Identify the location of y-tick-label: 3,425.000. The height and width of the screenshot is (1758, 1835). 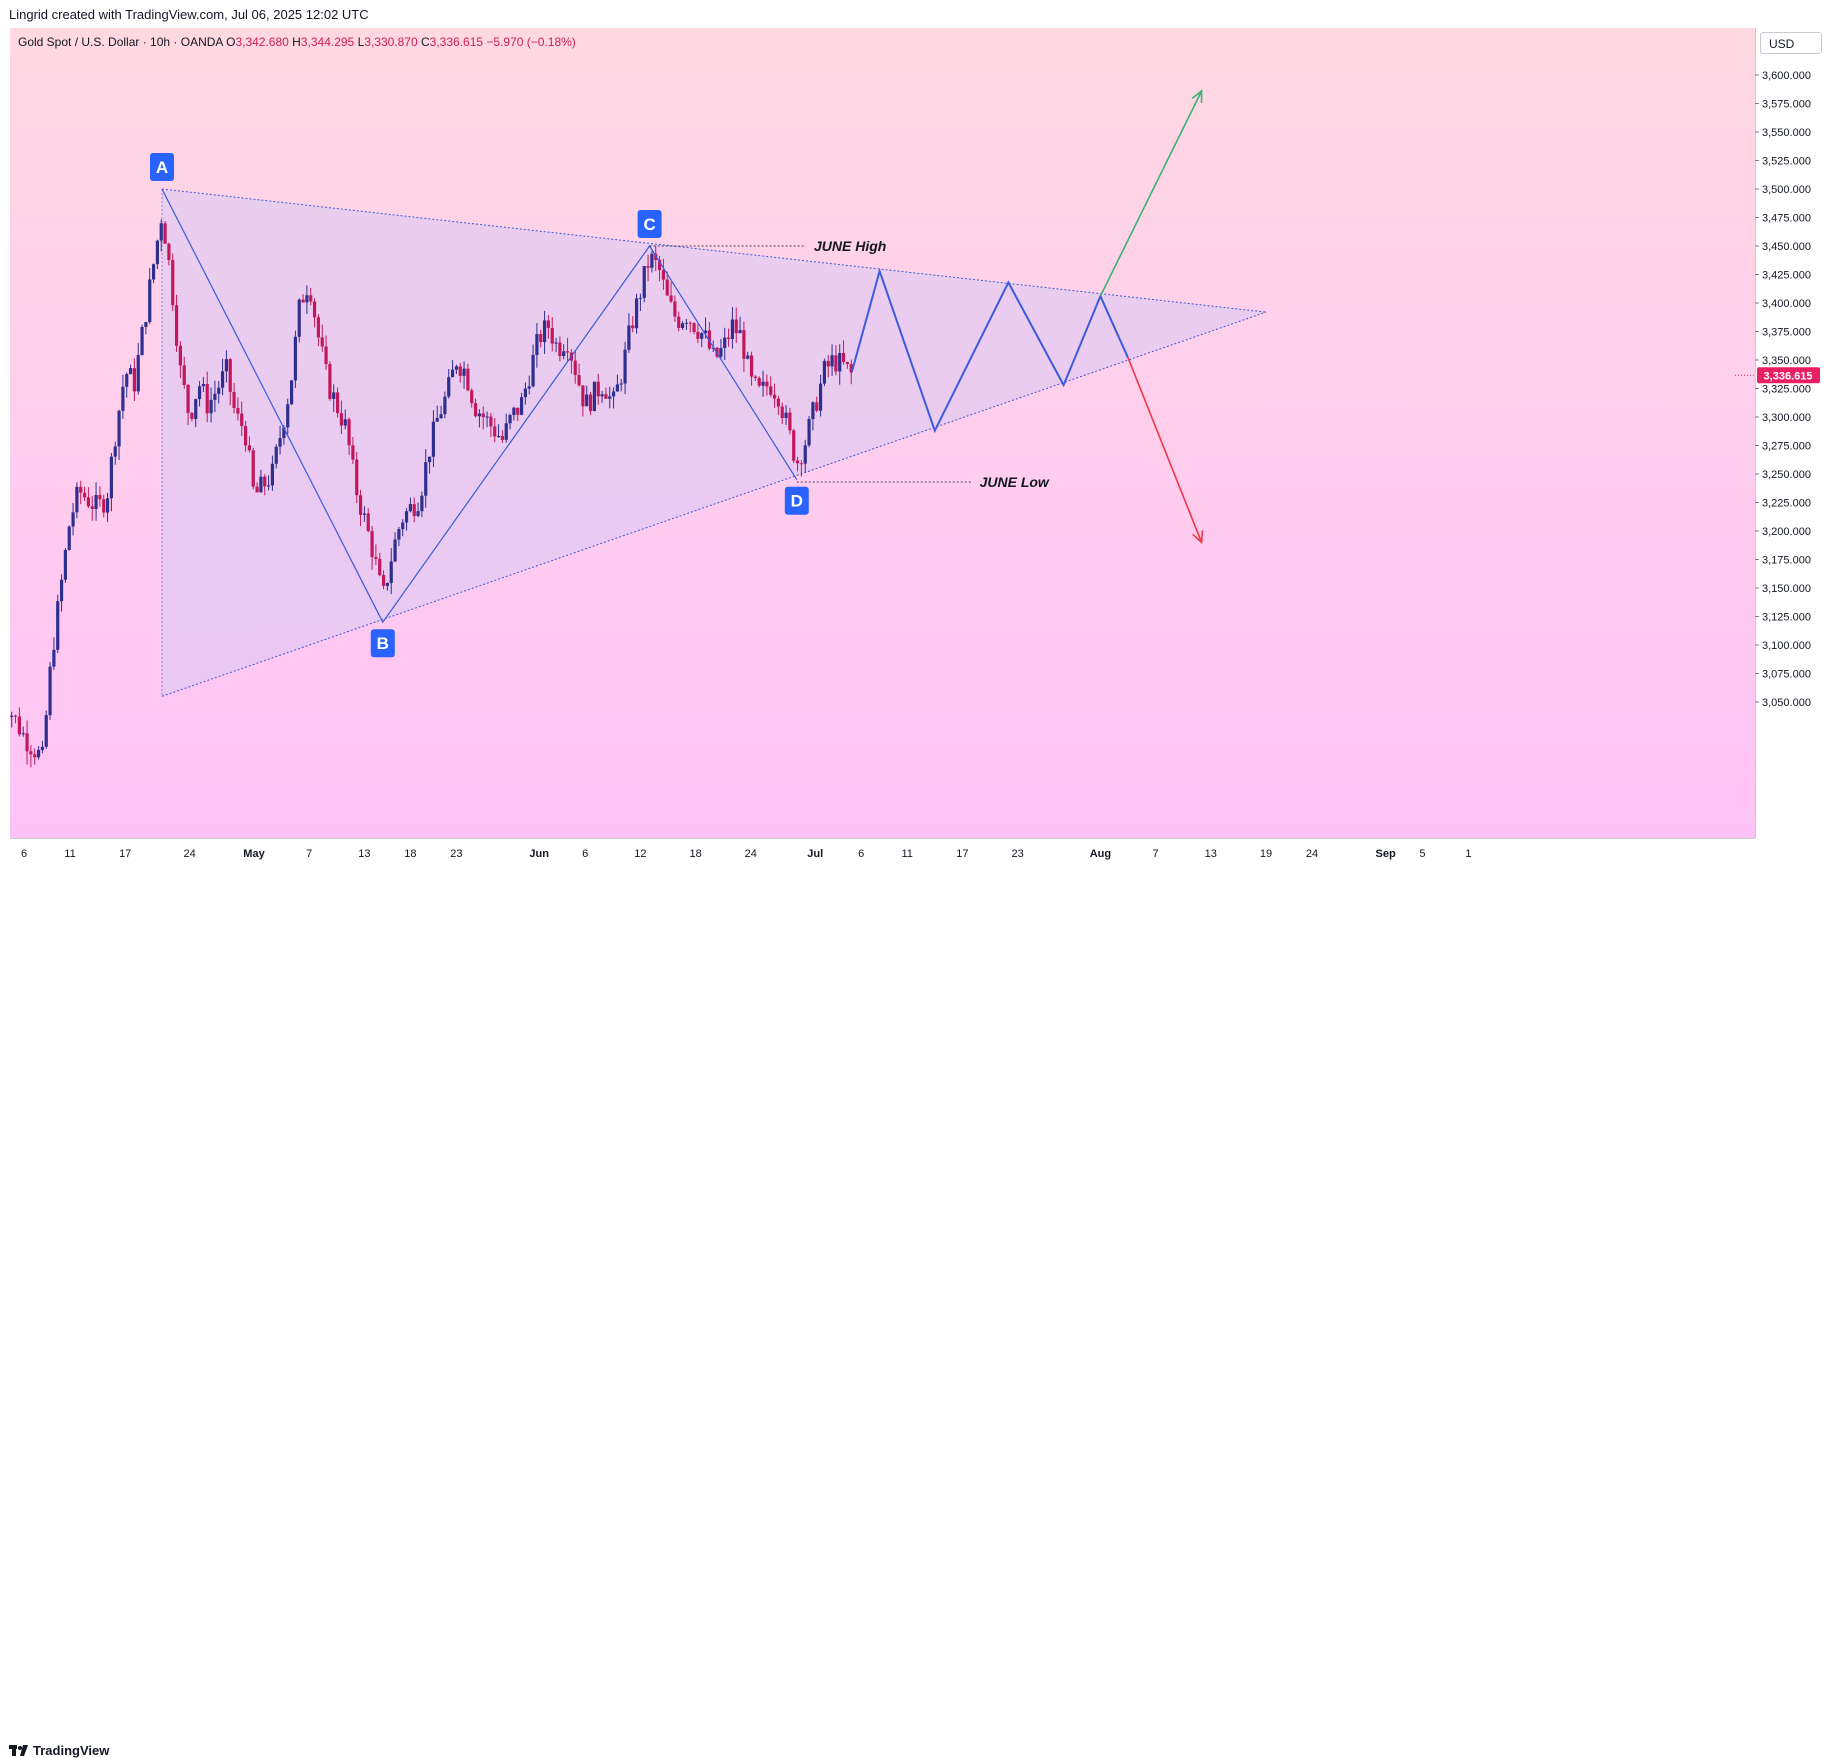
(1786, 276).